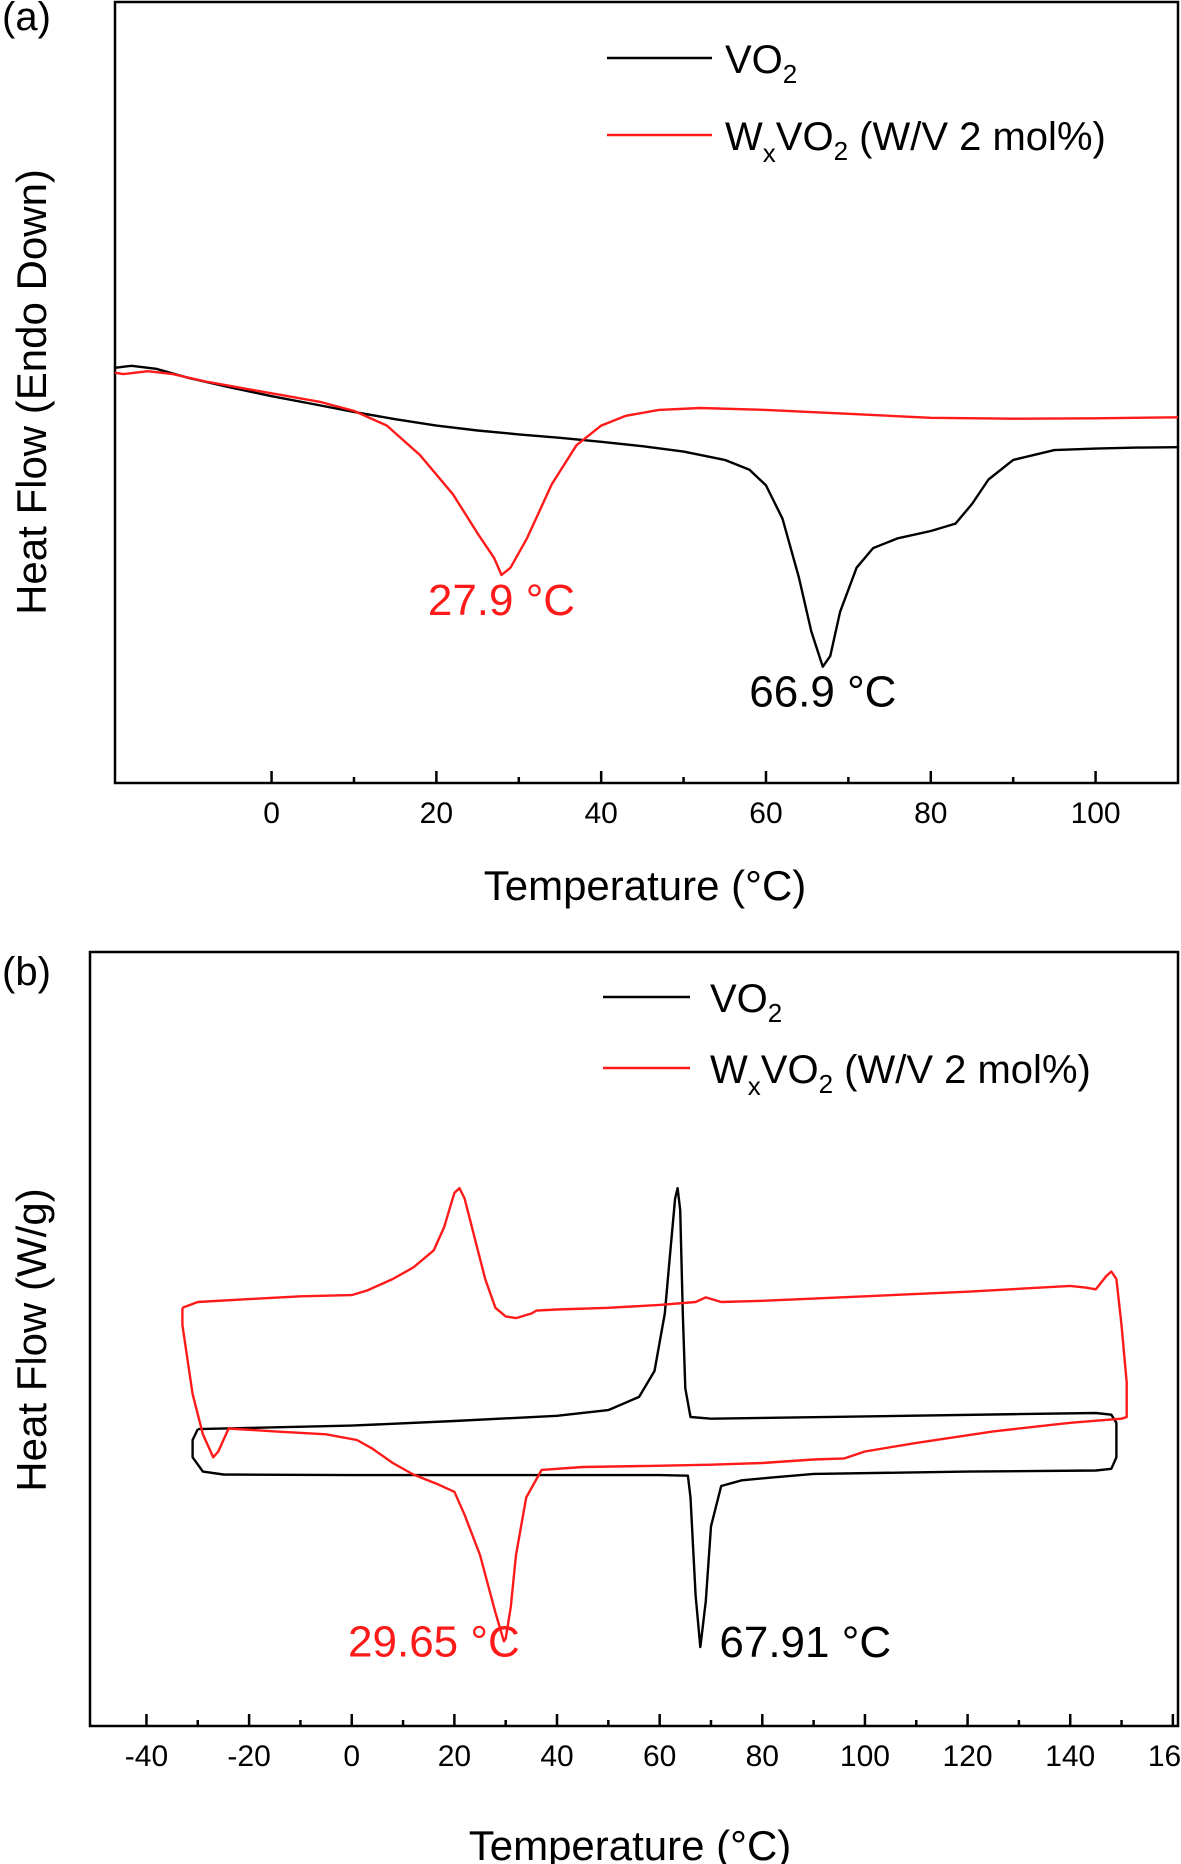  What do you see at coordinates (501, 600) in the screenshot?
I see `peak-annotation: 27.9 °C` at bounding box center [501, 600].